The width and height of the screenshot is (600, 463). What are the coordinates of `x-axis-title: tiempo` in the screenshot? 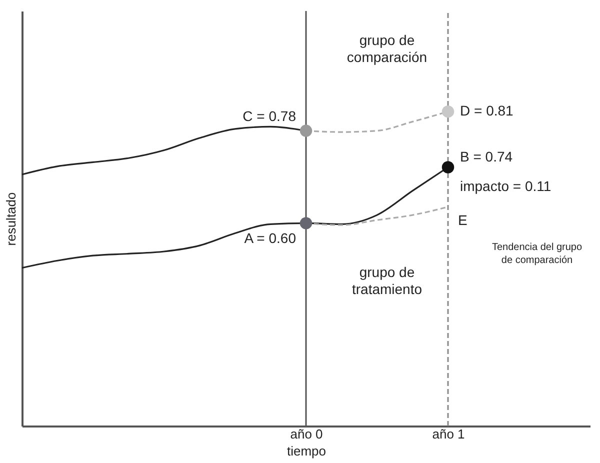 It's located at (306, 451).